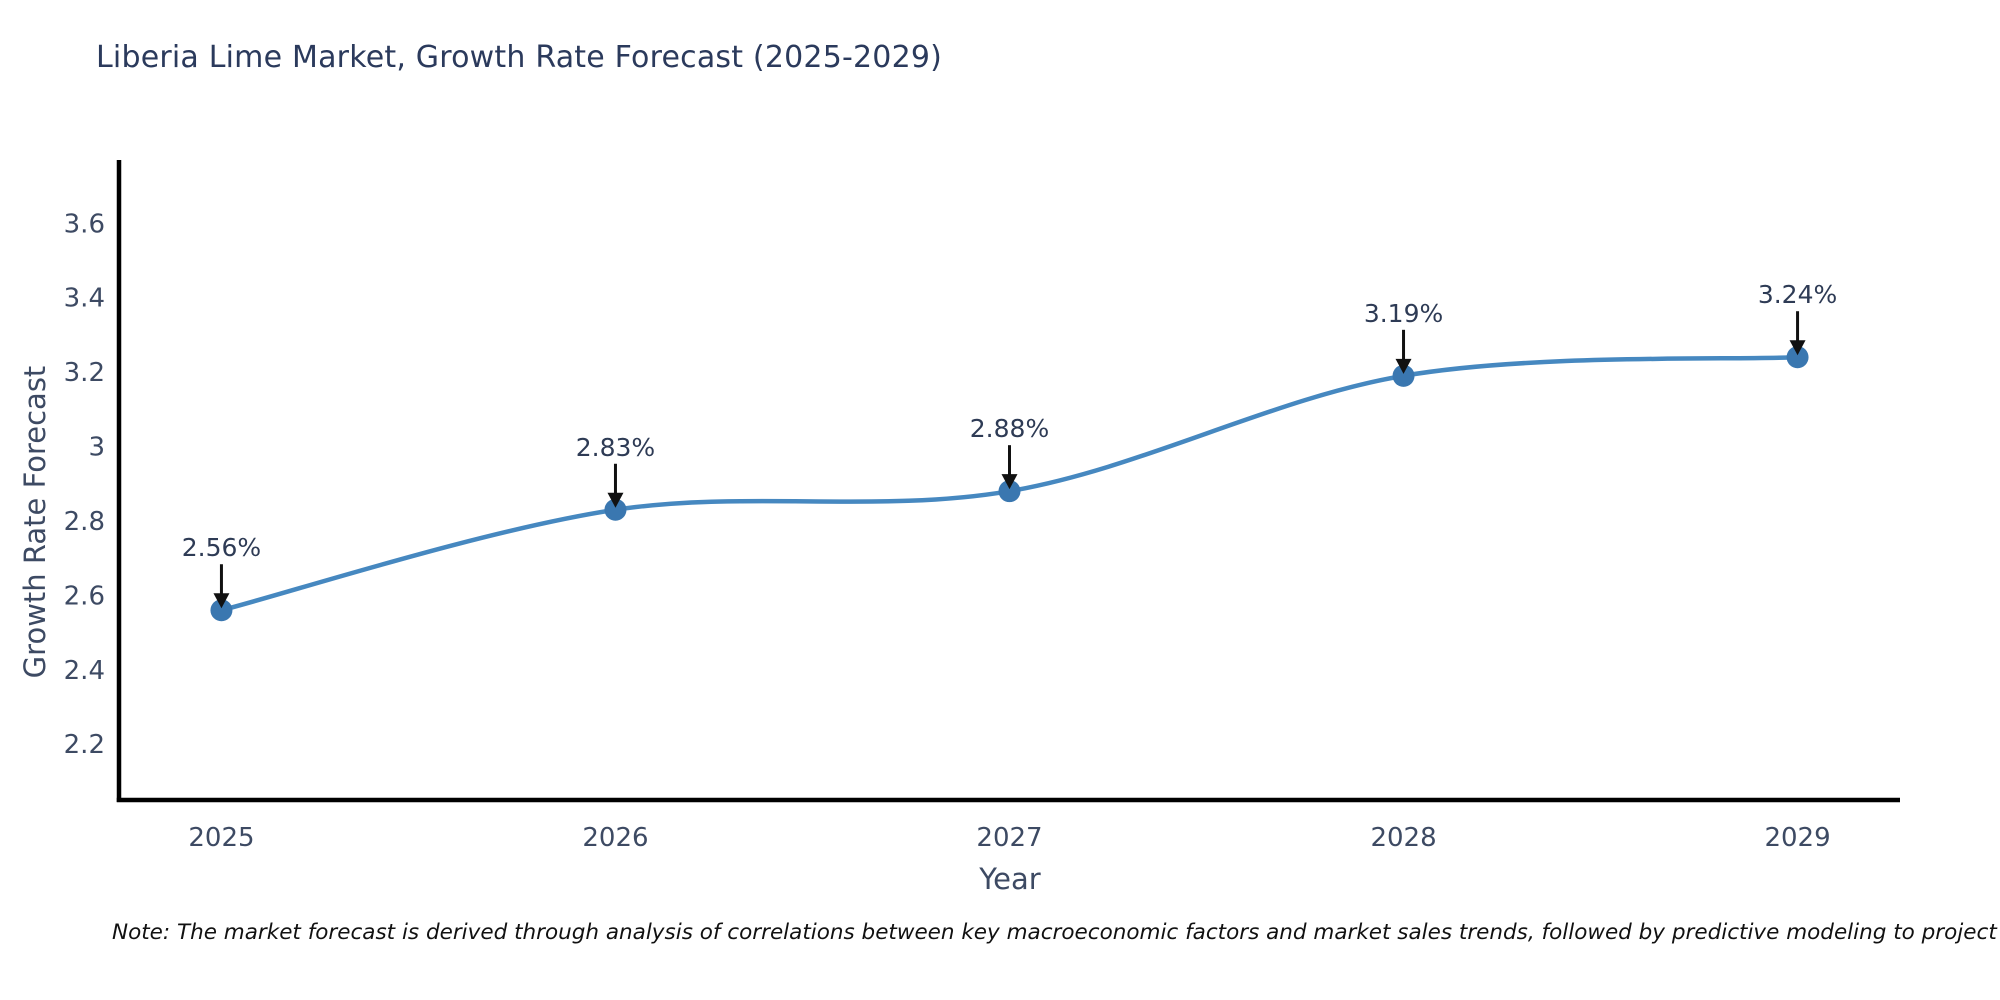 This screenshot has height=1000, width=2000. Describe the element at coordinates (1403, 313) in the screenshot. I see `annotation-value-label: 3.19%` at that location.